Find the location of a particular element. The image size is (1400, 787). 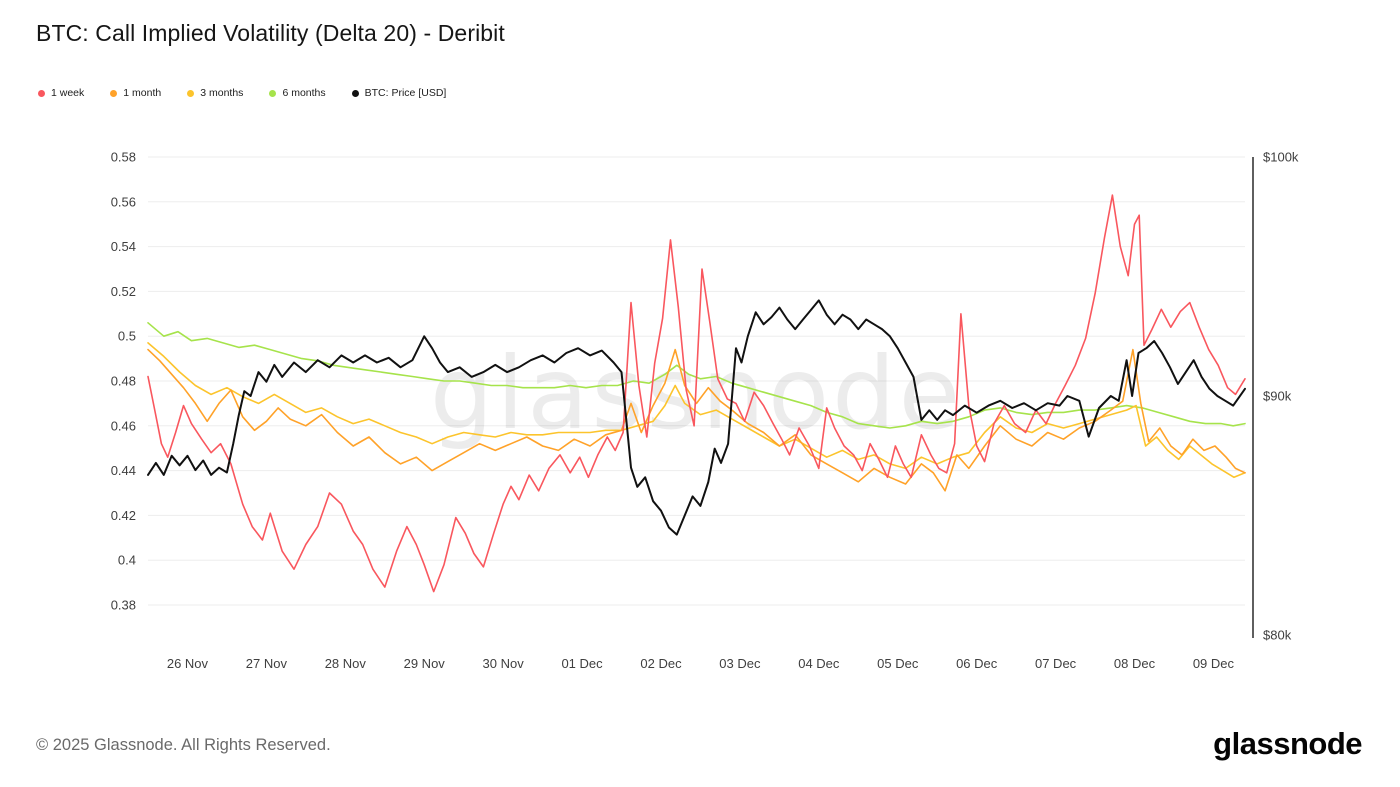

left-axis-tick-label: 0.5 is located at coordinates (127, 336).